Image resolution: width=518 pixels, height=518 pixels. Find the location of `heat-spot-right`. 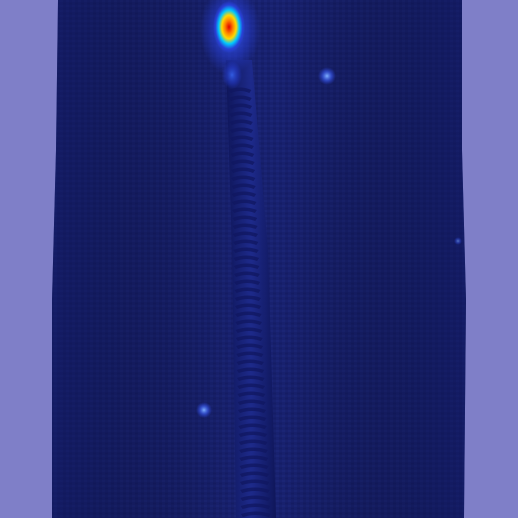

heat-spot-right is located at coordinates (327, 76).